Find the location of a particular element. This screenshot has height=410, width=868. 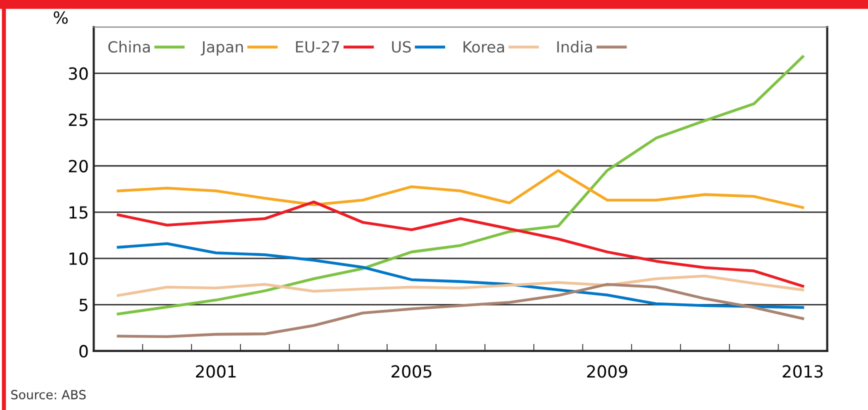

x-tick-label: 2009 is located at coordinates (607, 371).